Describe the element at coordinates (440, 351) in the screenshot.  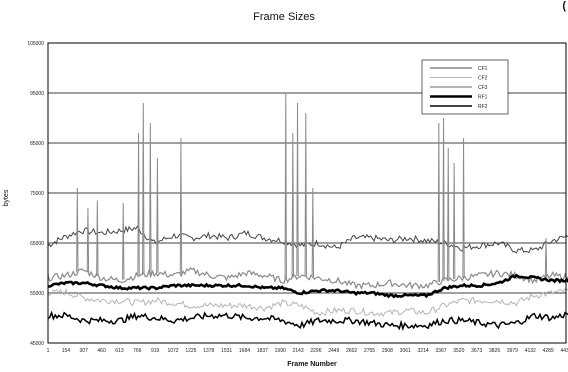
I see `x-tick-label: 3367` at that location.